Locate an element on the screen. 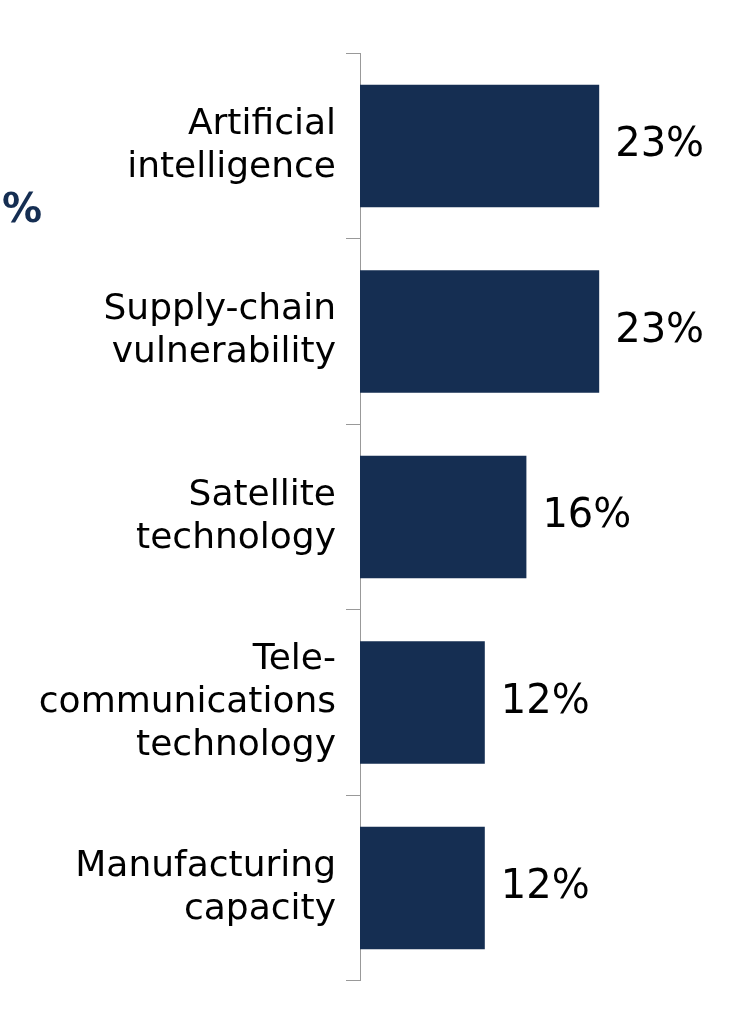 This screenshot has height=1034, width=735. y-tick-label: Manufacturing capacity is located at coordinates (205, 884).